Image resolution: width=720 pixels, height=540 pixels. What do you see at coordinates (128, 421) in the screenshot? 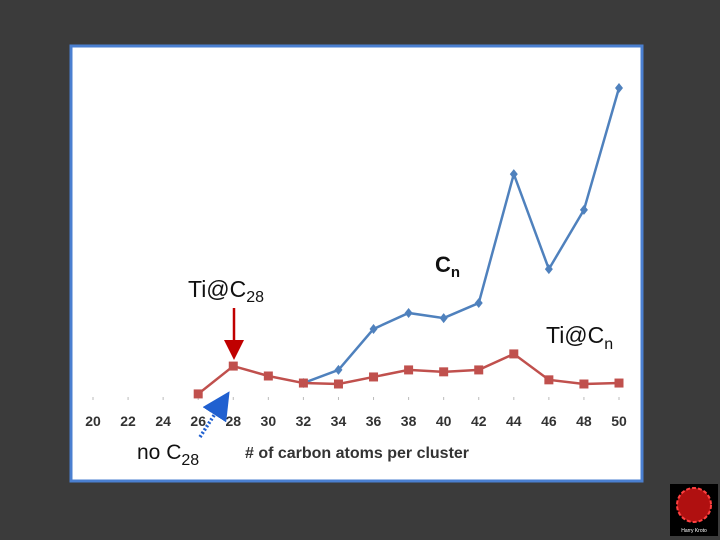
I see `x-tick-label: 22` at bounding box center [128, 421].